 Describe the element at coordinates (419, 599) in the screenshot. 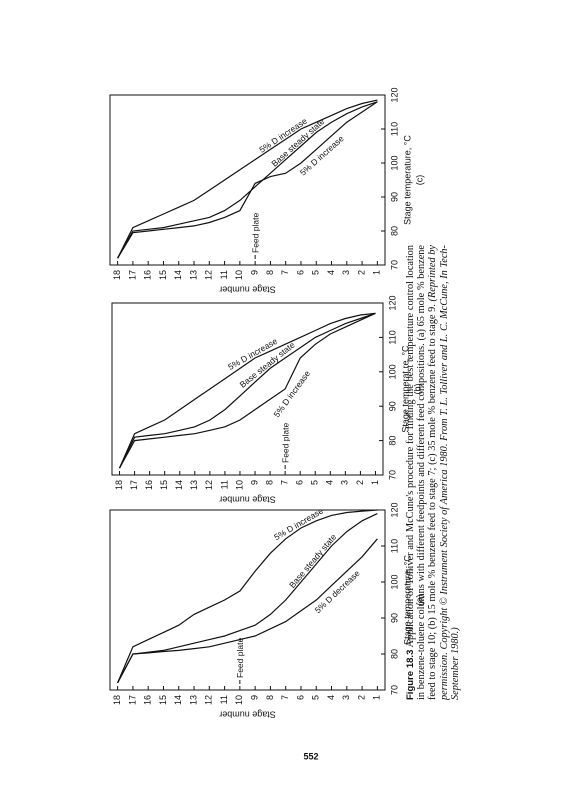

I see `panel-label: (a)` at that location.